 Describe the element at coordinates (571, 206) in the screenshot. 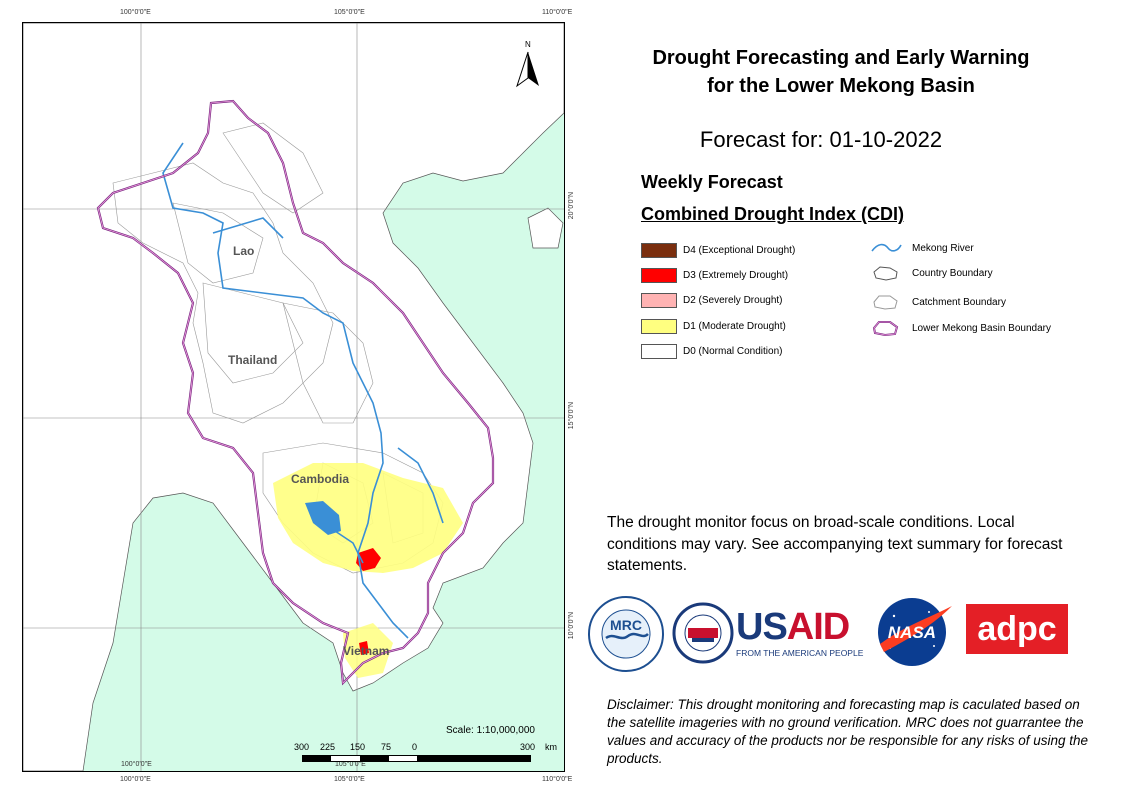

I see `grid-label-lat-20-right: 20°0'0"N` at that location.